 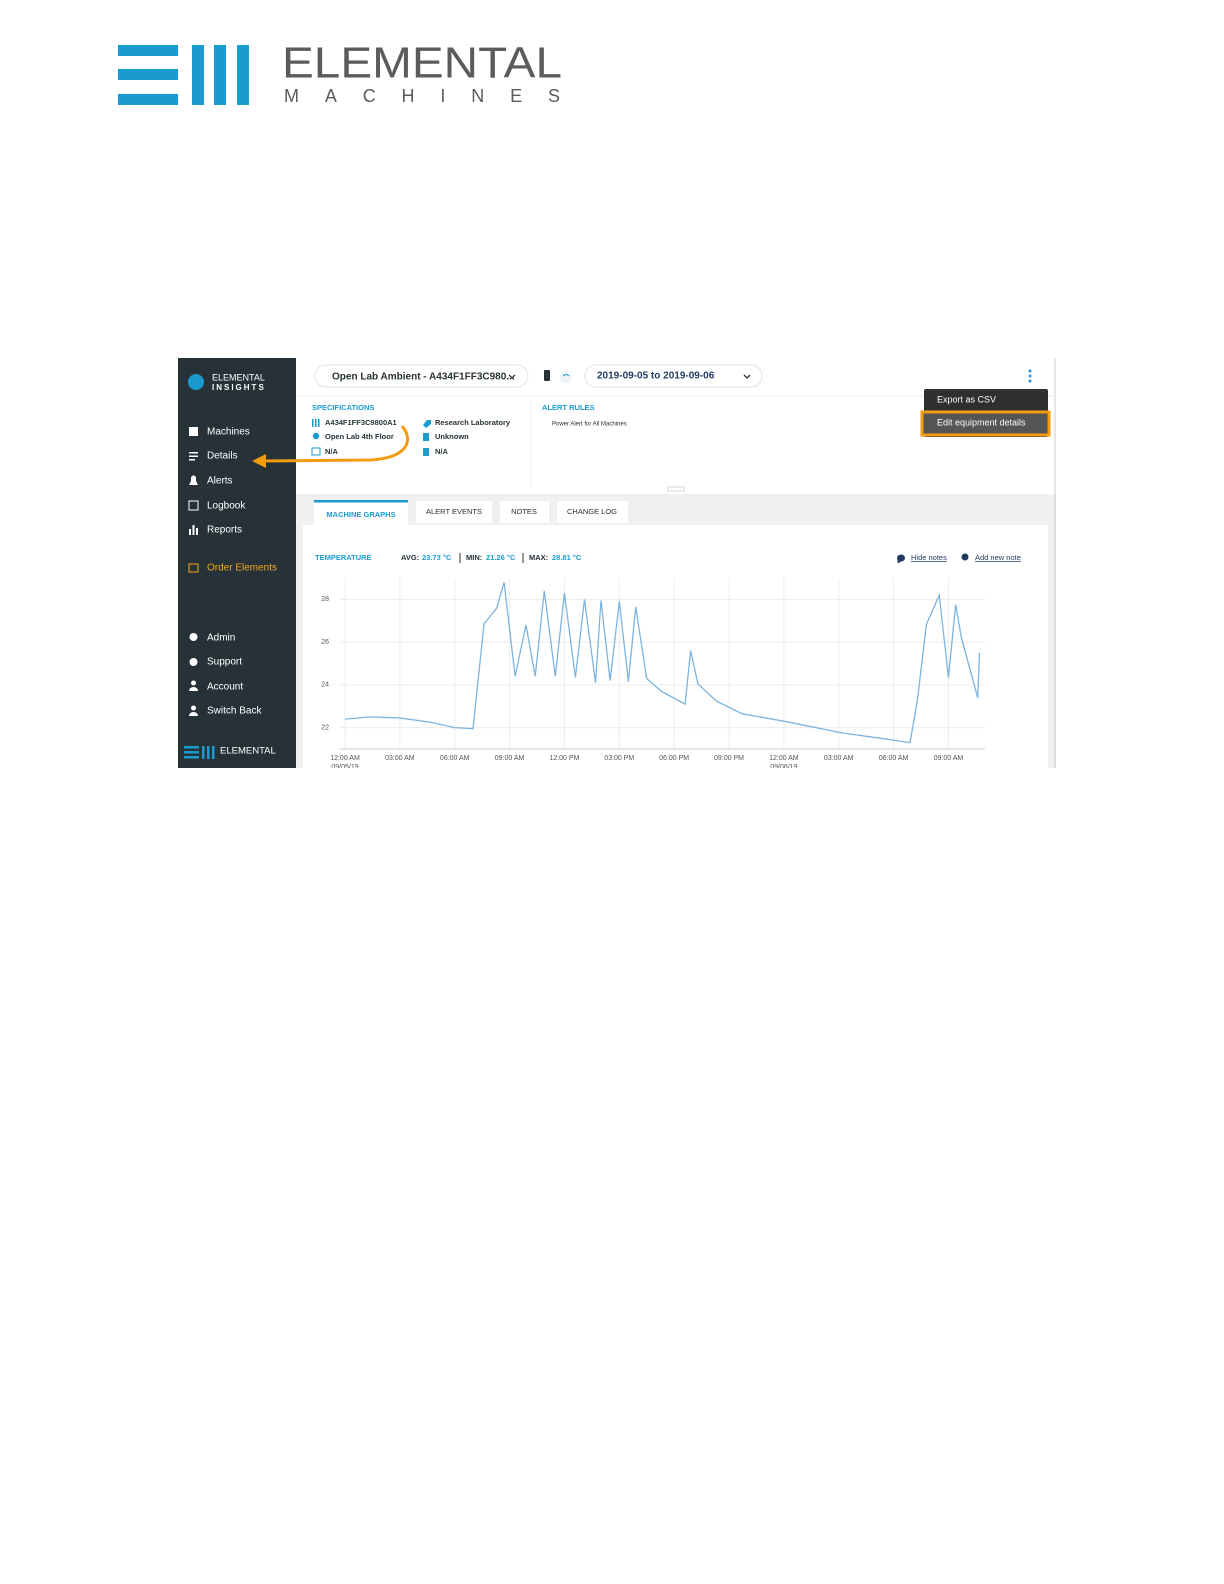 I want to click on nav-item: Logbook, so click(x=226, y=506).